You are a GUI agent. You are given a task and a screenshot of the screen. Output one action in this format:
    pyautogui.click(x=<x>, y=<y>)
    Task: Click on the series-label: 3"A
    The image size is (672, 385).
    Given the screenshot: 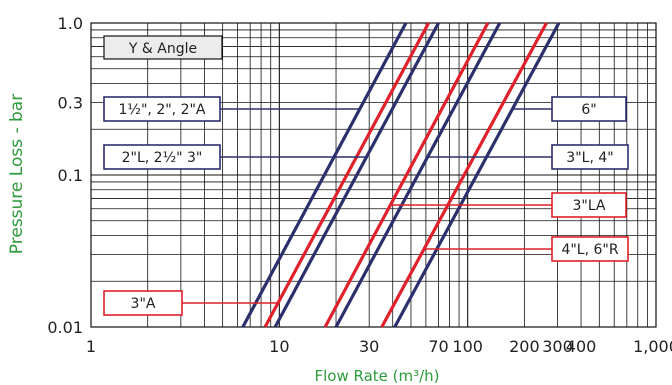 What is the action you would take?
    pyautogui.click(x=190, y=303)
    